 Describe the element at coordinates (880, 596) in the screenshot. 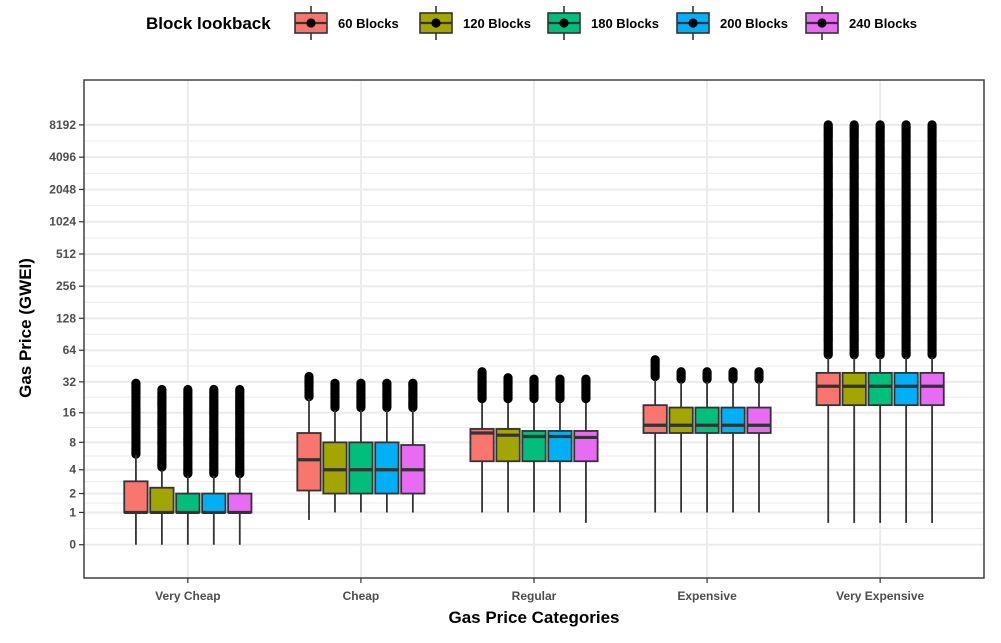

I see `x-tick-label: Very Expensive` at that location.